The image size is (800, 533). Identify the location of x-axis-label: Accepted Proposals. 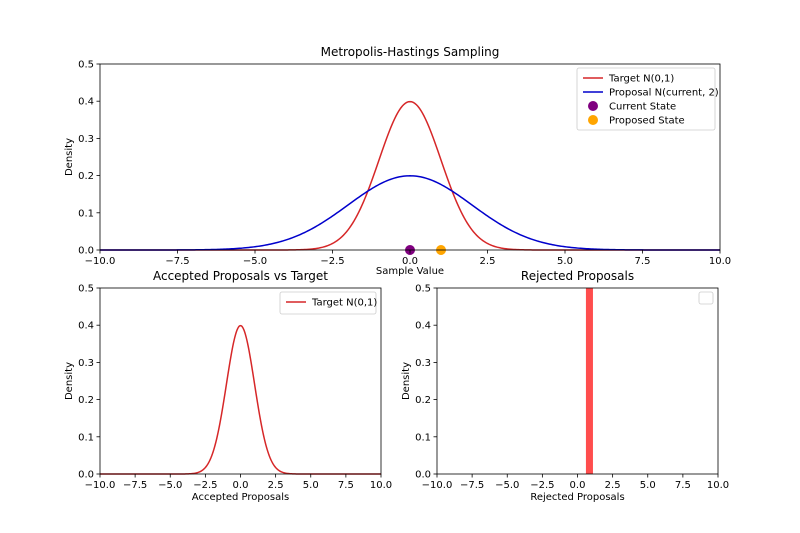
(240, 497).